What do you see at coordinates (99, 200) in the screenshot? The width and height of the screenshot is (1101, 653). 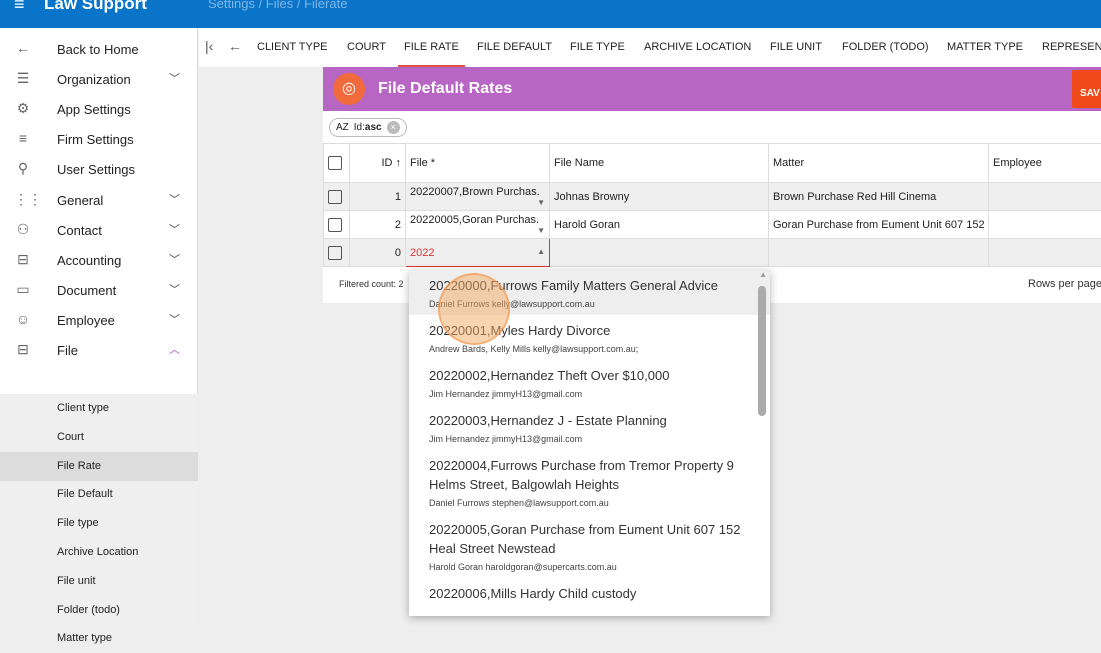 I see `sidebar-item-general: ⋮⋮General﹀` at bounding box center [99, 200].